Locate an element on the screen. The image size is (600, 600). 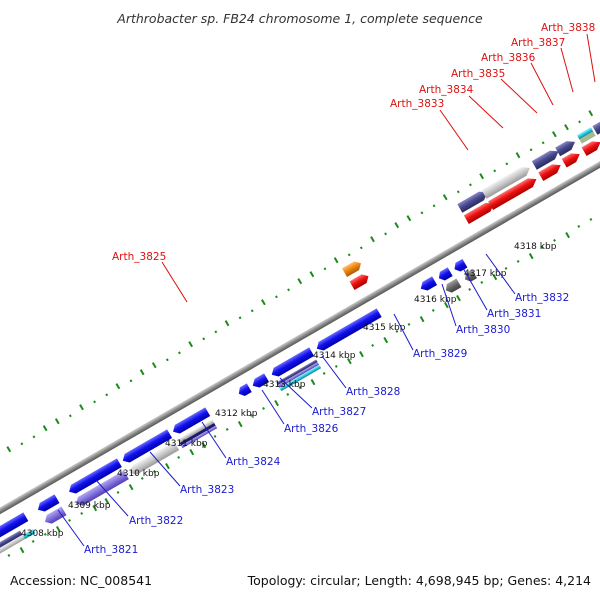
forward-cds-track is located at coordinates (470, 210).